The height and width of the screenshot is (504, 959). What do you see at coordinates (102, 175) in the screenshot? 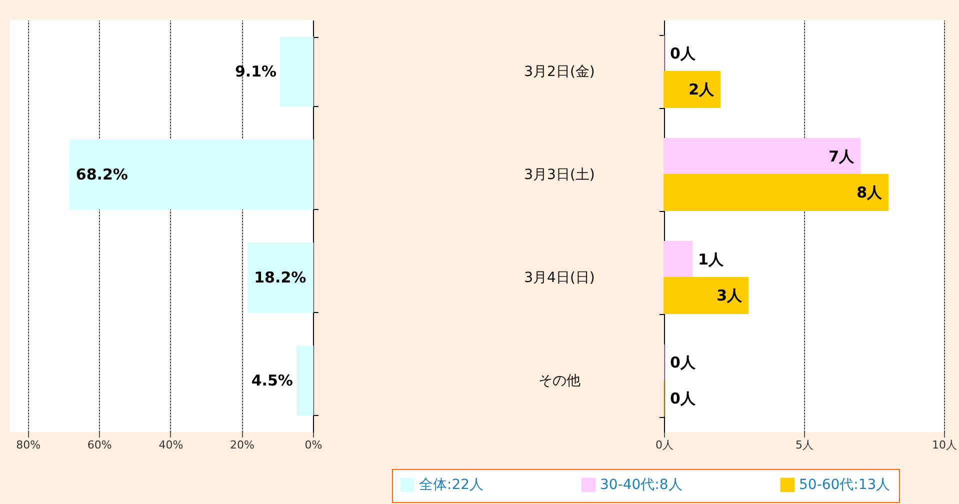
I see `data-label: 68.2%` at bounding box center [102, 175].